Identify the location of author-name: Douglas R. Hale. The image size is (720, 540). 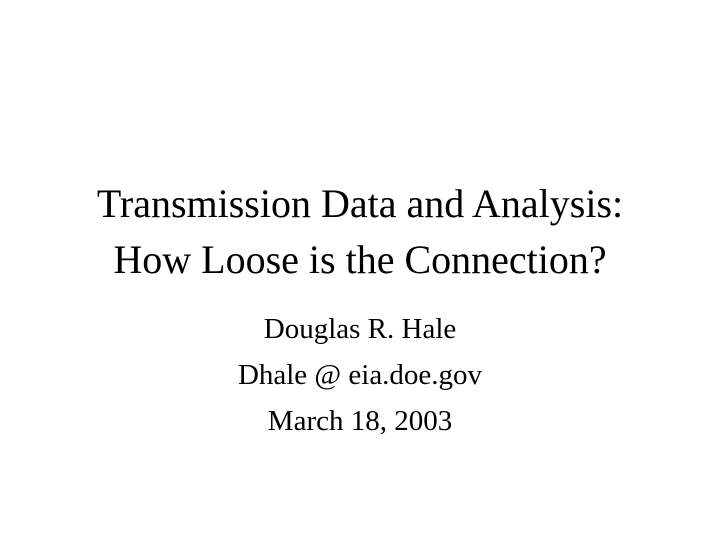
(360, 329).